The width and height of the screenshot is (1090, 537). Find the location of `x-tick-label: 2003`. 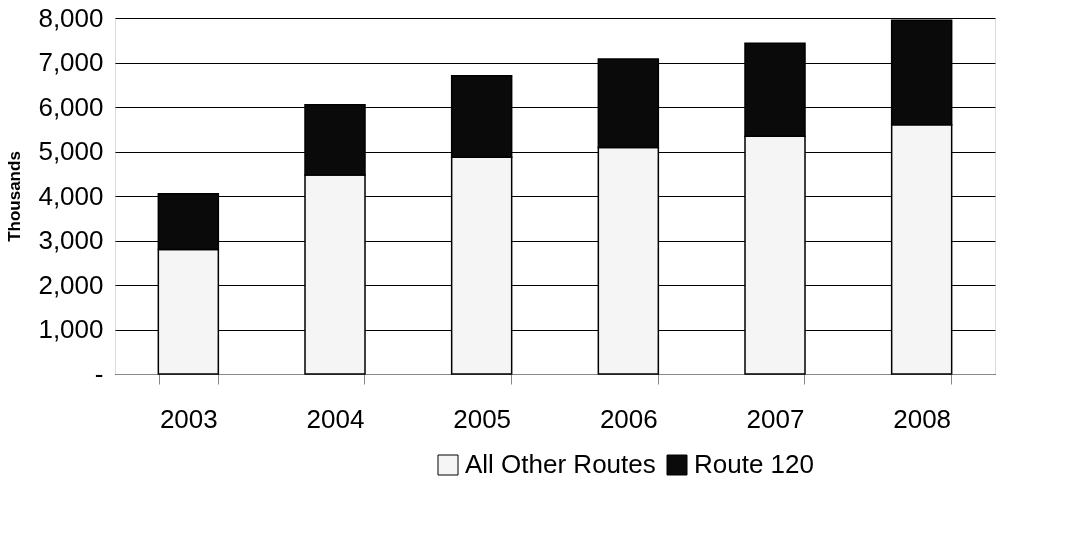

x-tick-label: 2003 is located at coordinates (188, 418).